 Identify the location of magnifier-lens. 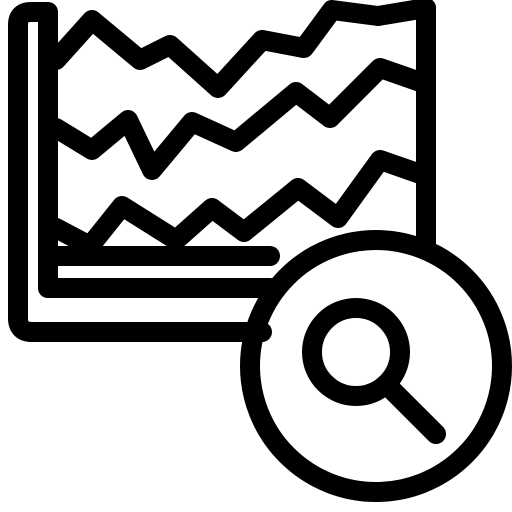
(356, 352).